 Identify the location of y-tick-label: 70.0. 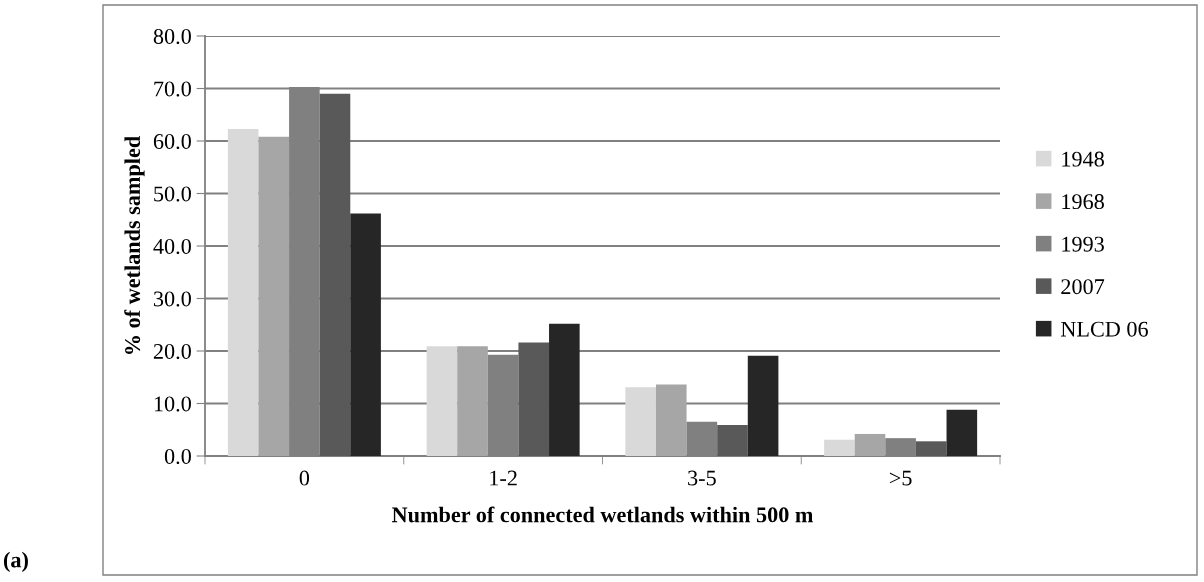
(172, 89).